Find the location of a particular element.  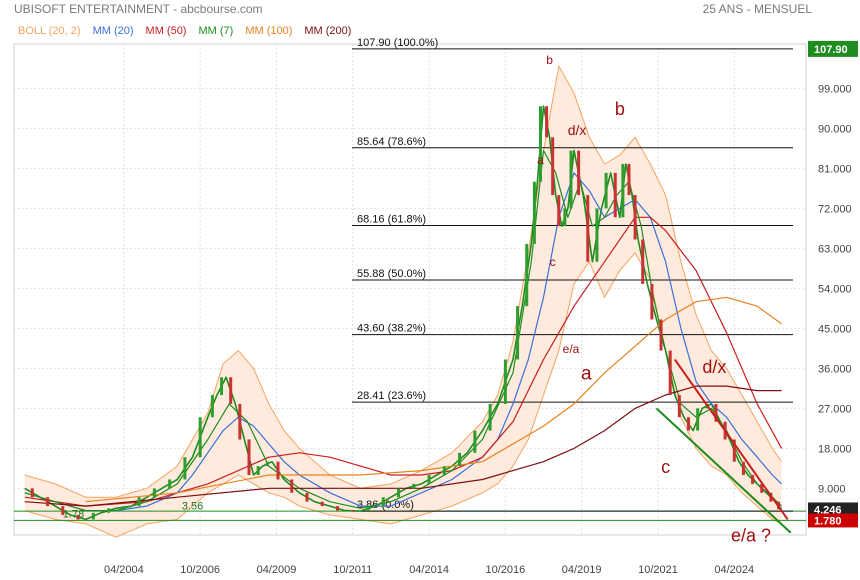

fib-label: 55.88 (50.0%) is located at coordinates (391, 274).